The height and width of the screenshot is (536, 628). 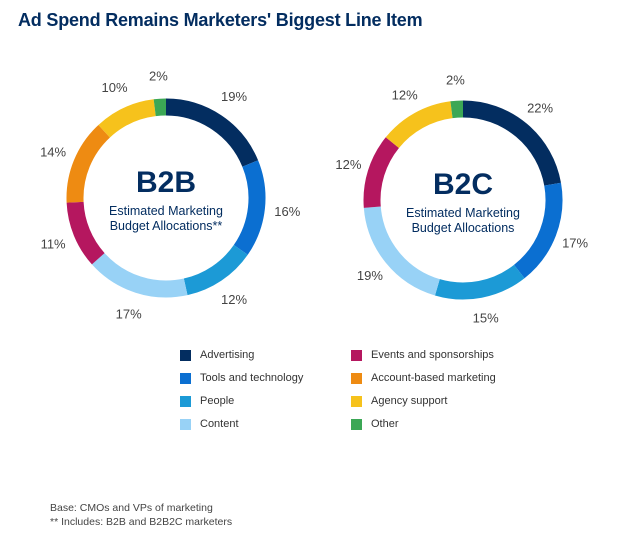 I want to click on legend-label-content: Content, so click(x=219, y=424).